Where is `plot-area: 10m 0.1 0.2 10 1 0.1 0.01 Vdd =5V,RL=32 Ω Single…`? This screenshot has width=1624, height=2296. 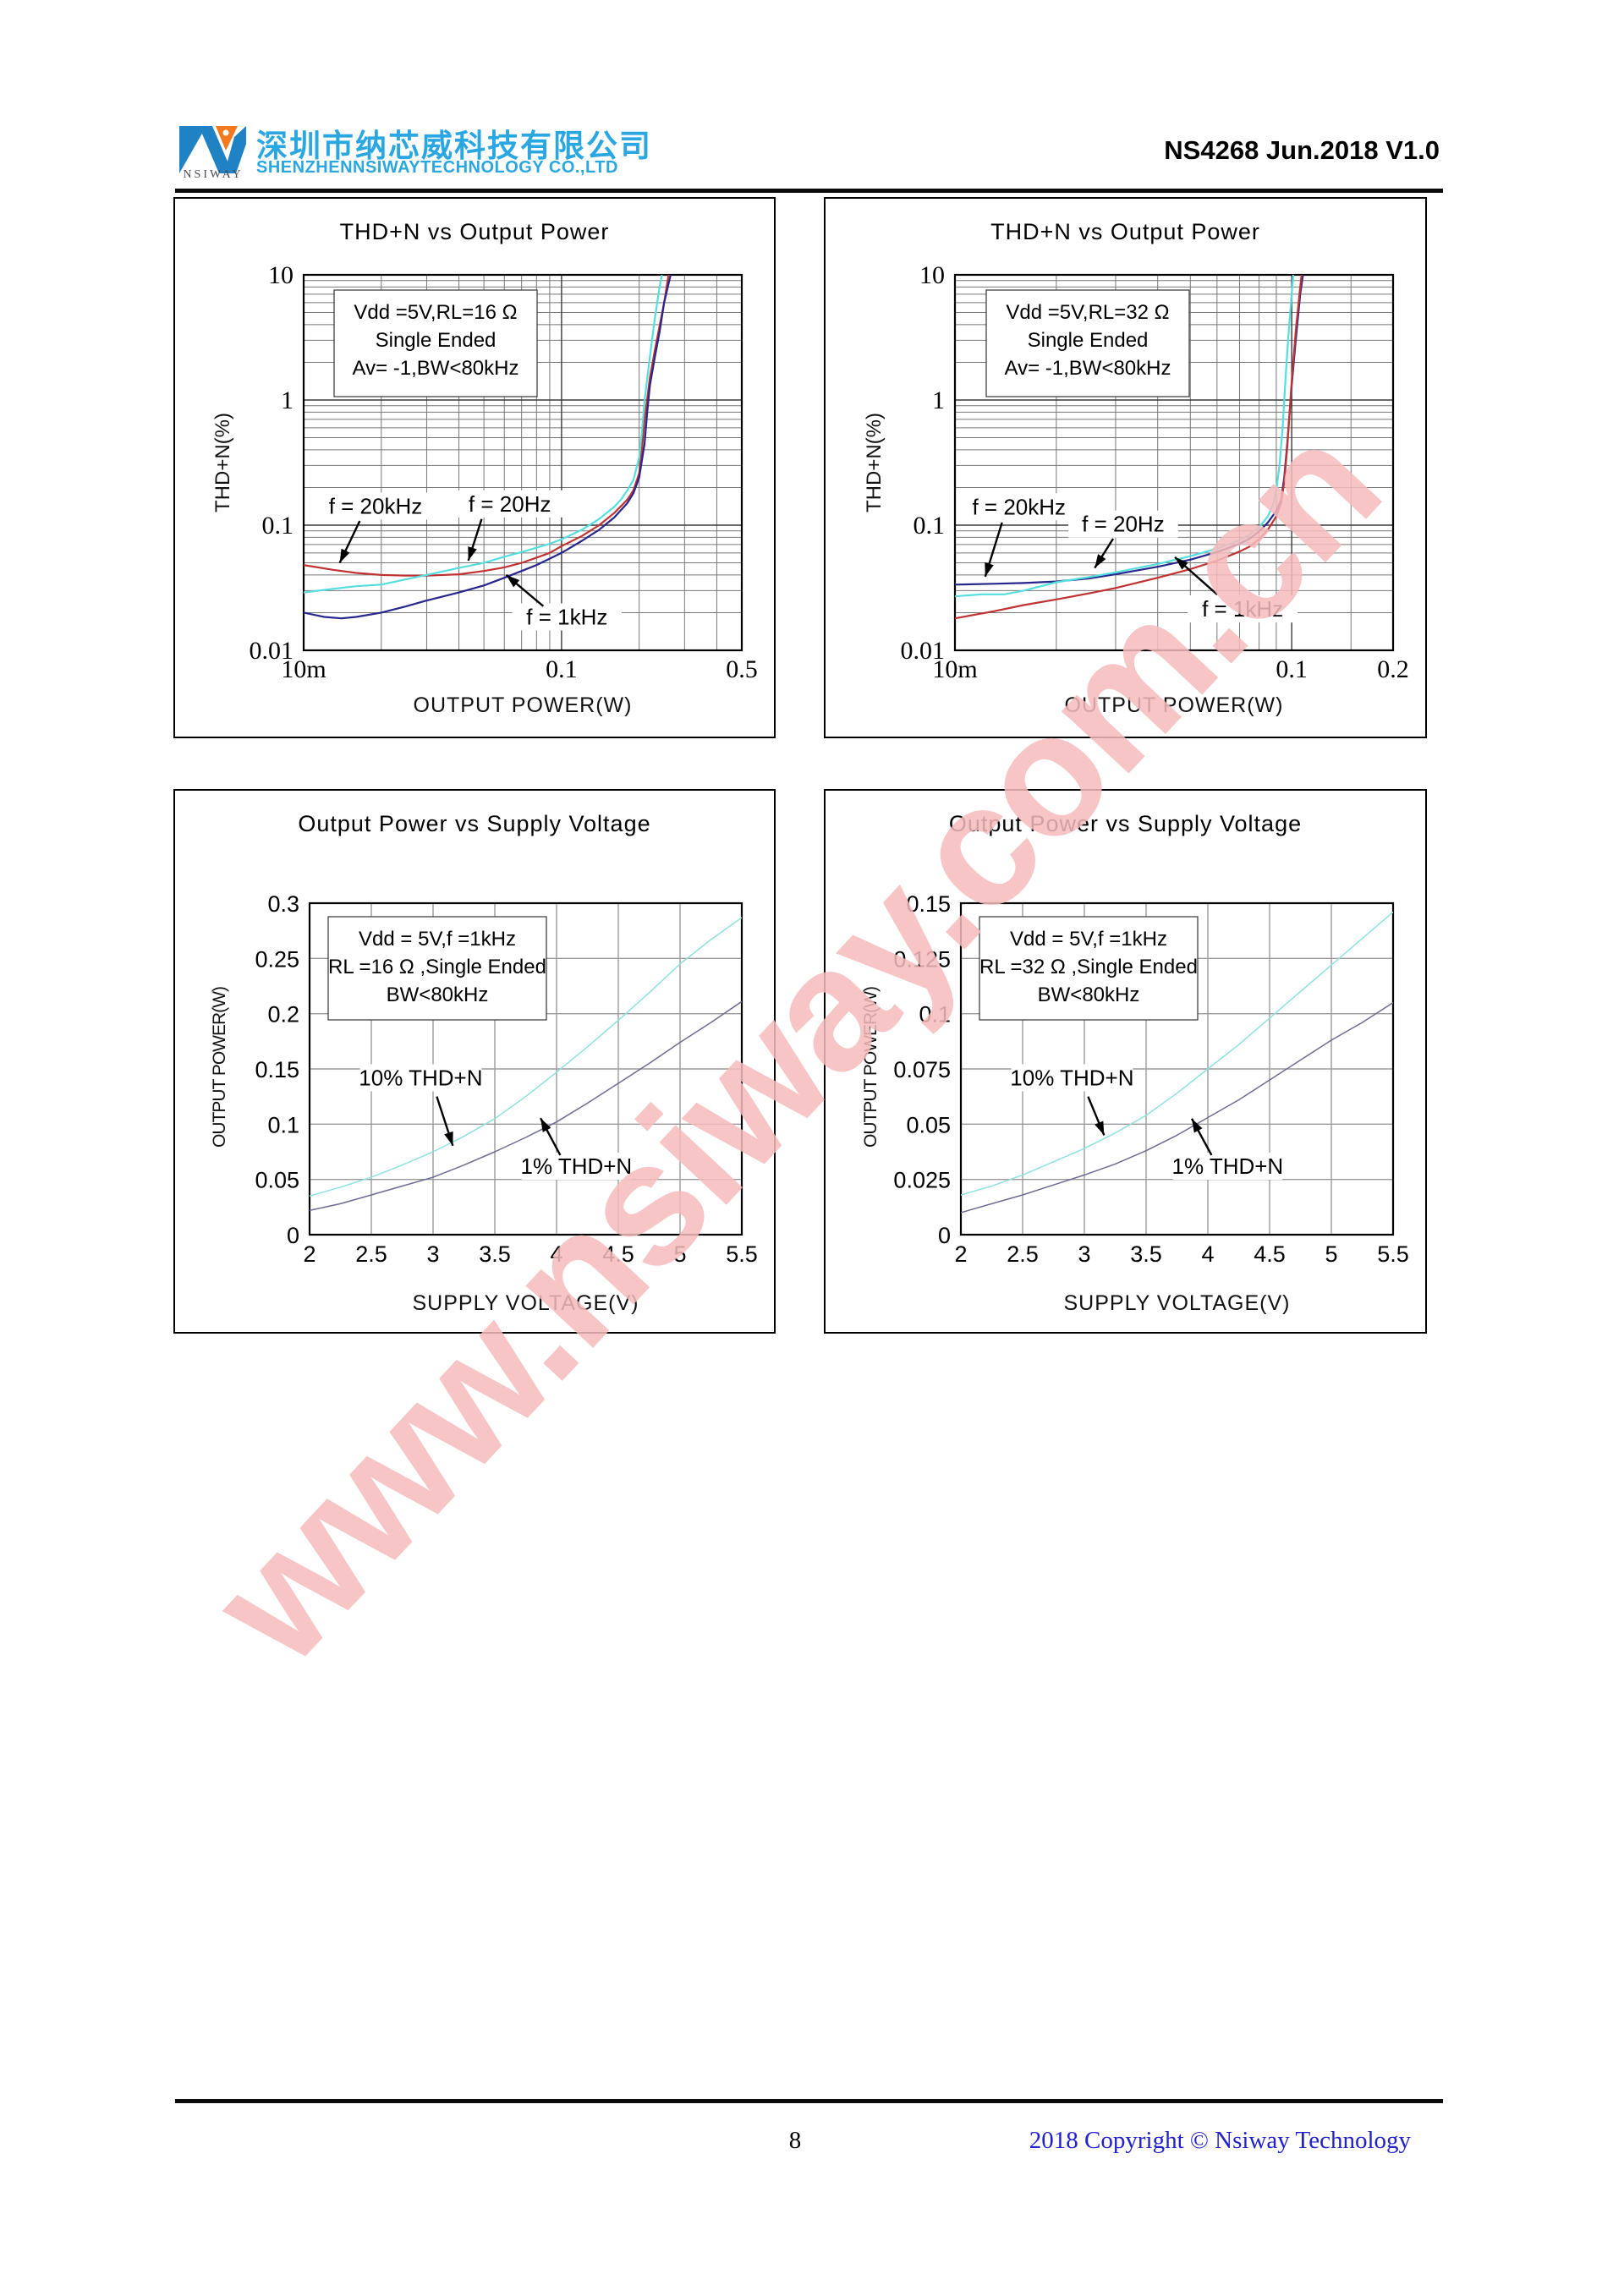 plot-area: 10m 0.1 0.2 10 1 0.1 0.01 Vdd =5V,RL=32 Ω Single… is located at coordinates (1155, 472).